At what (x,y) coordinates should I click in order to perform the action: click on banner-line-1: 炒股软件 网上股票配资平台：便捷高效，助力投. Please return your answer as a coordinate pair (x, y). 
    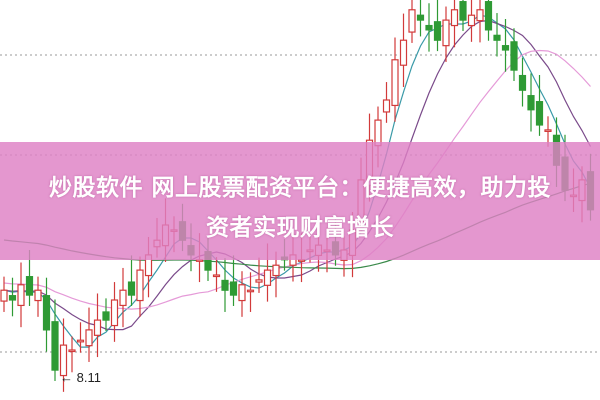
    Looking at the image, I should click on (299, 188).